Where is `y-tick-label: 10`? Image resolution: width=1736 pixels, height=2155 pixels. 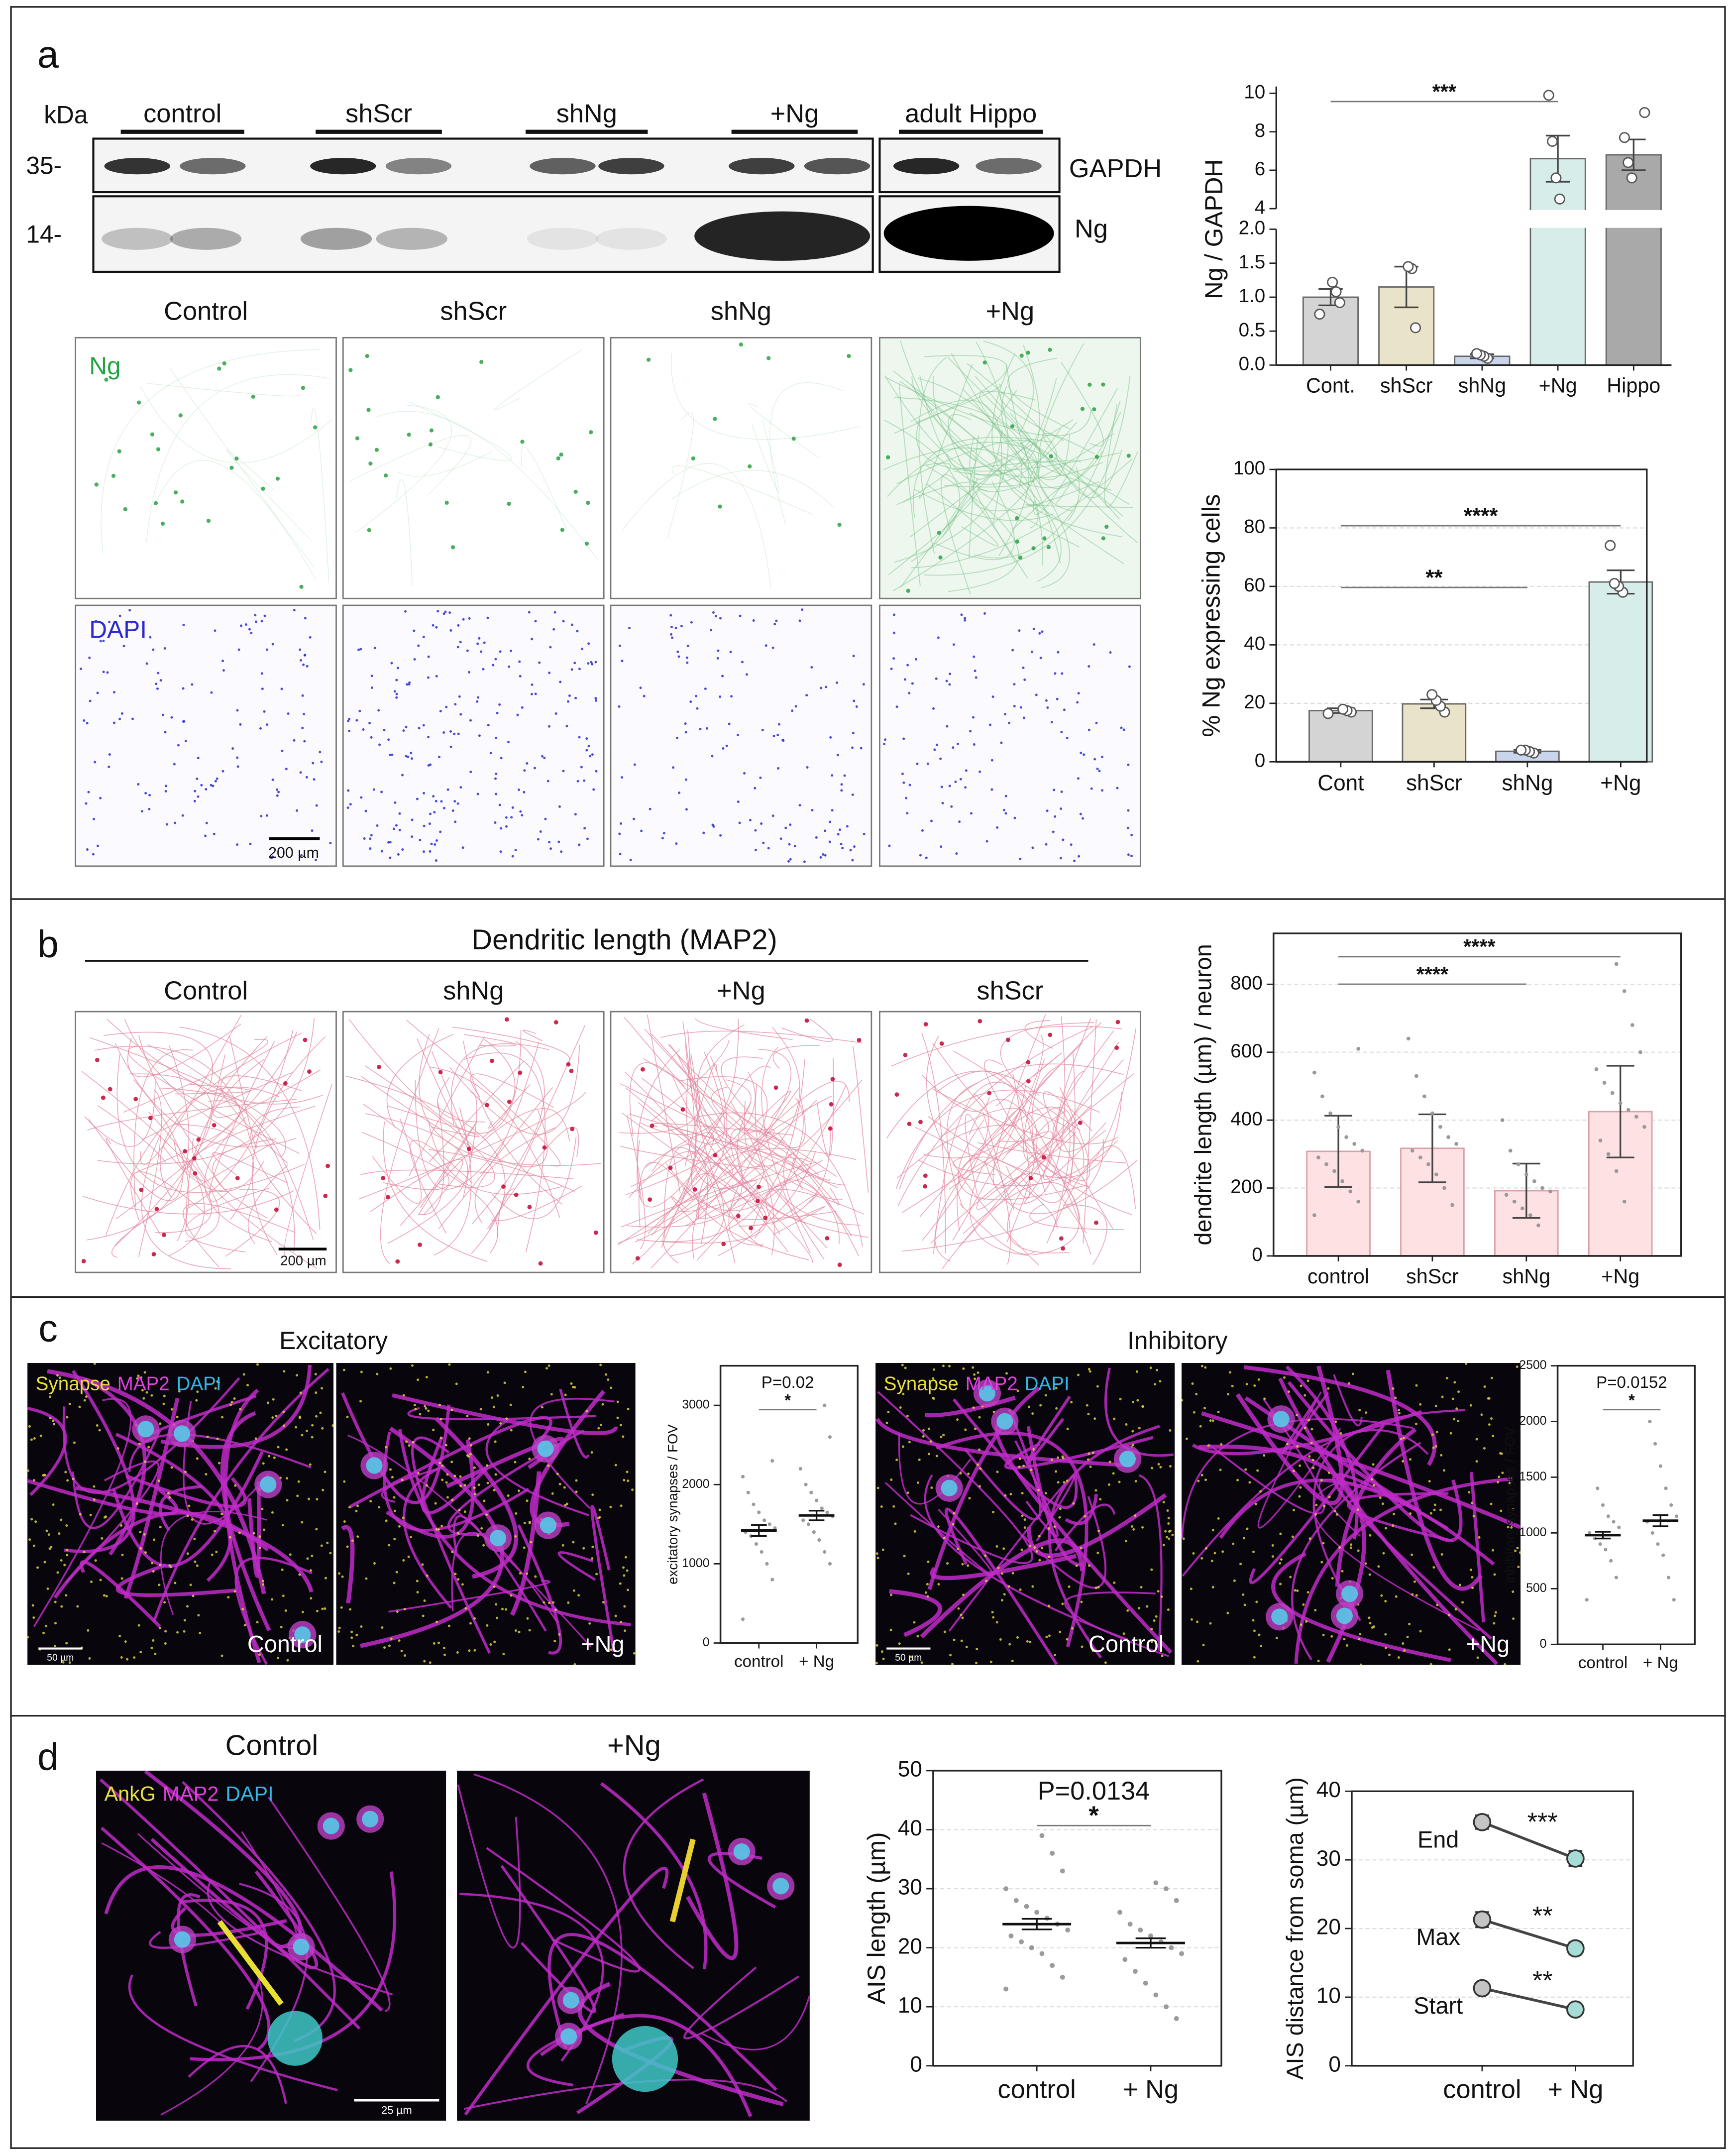 y-tick-label: 10 is located at coordinates (1255, 92).